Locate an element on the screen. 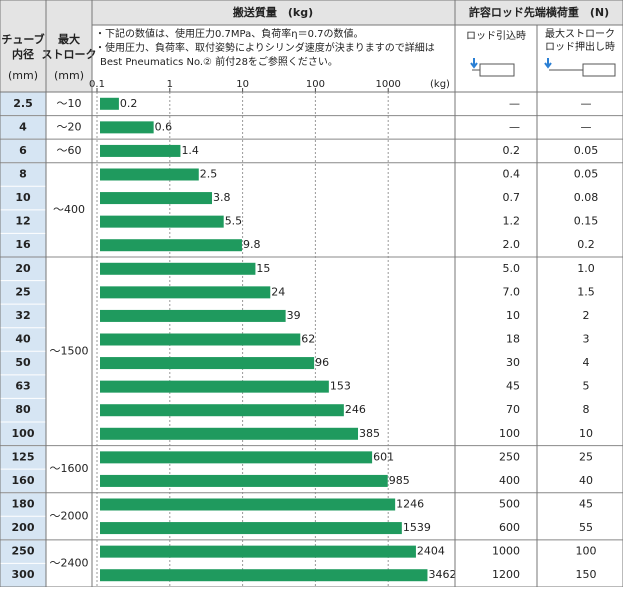 The height and width of the screenshot is (591, 623). bore: 8 is located at coordinates (23, 174).